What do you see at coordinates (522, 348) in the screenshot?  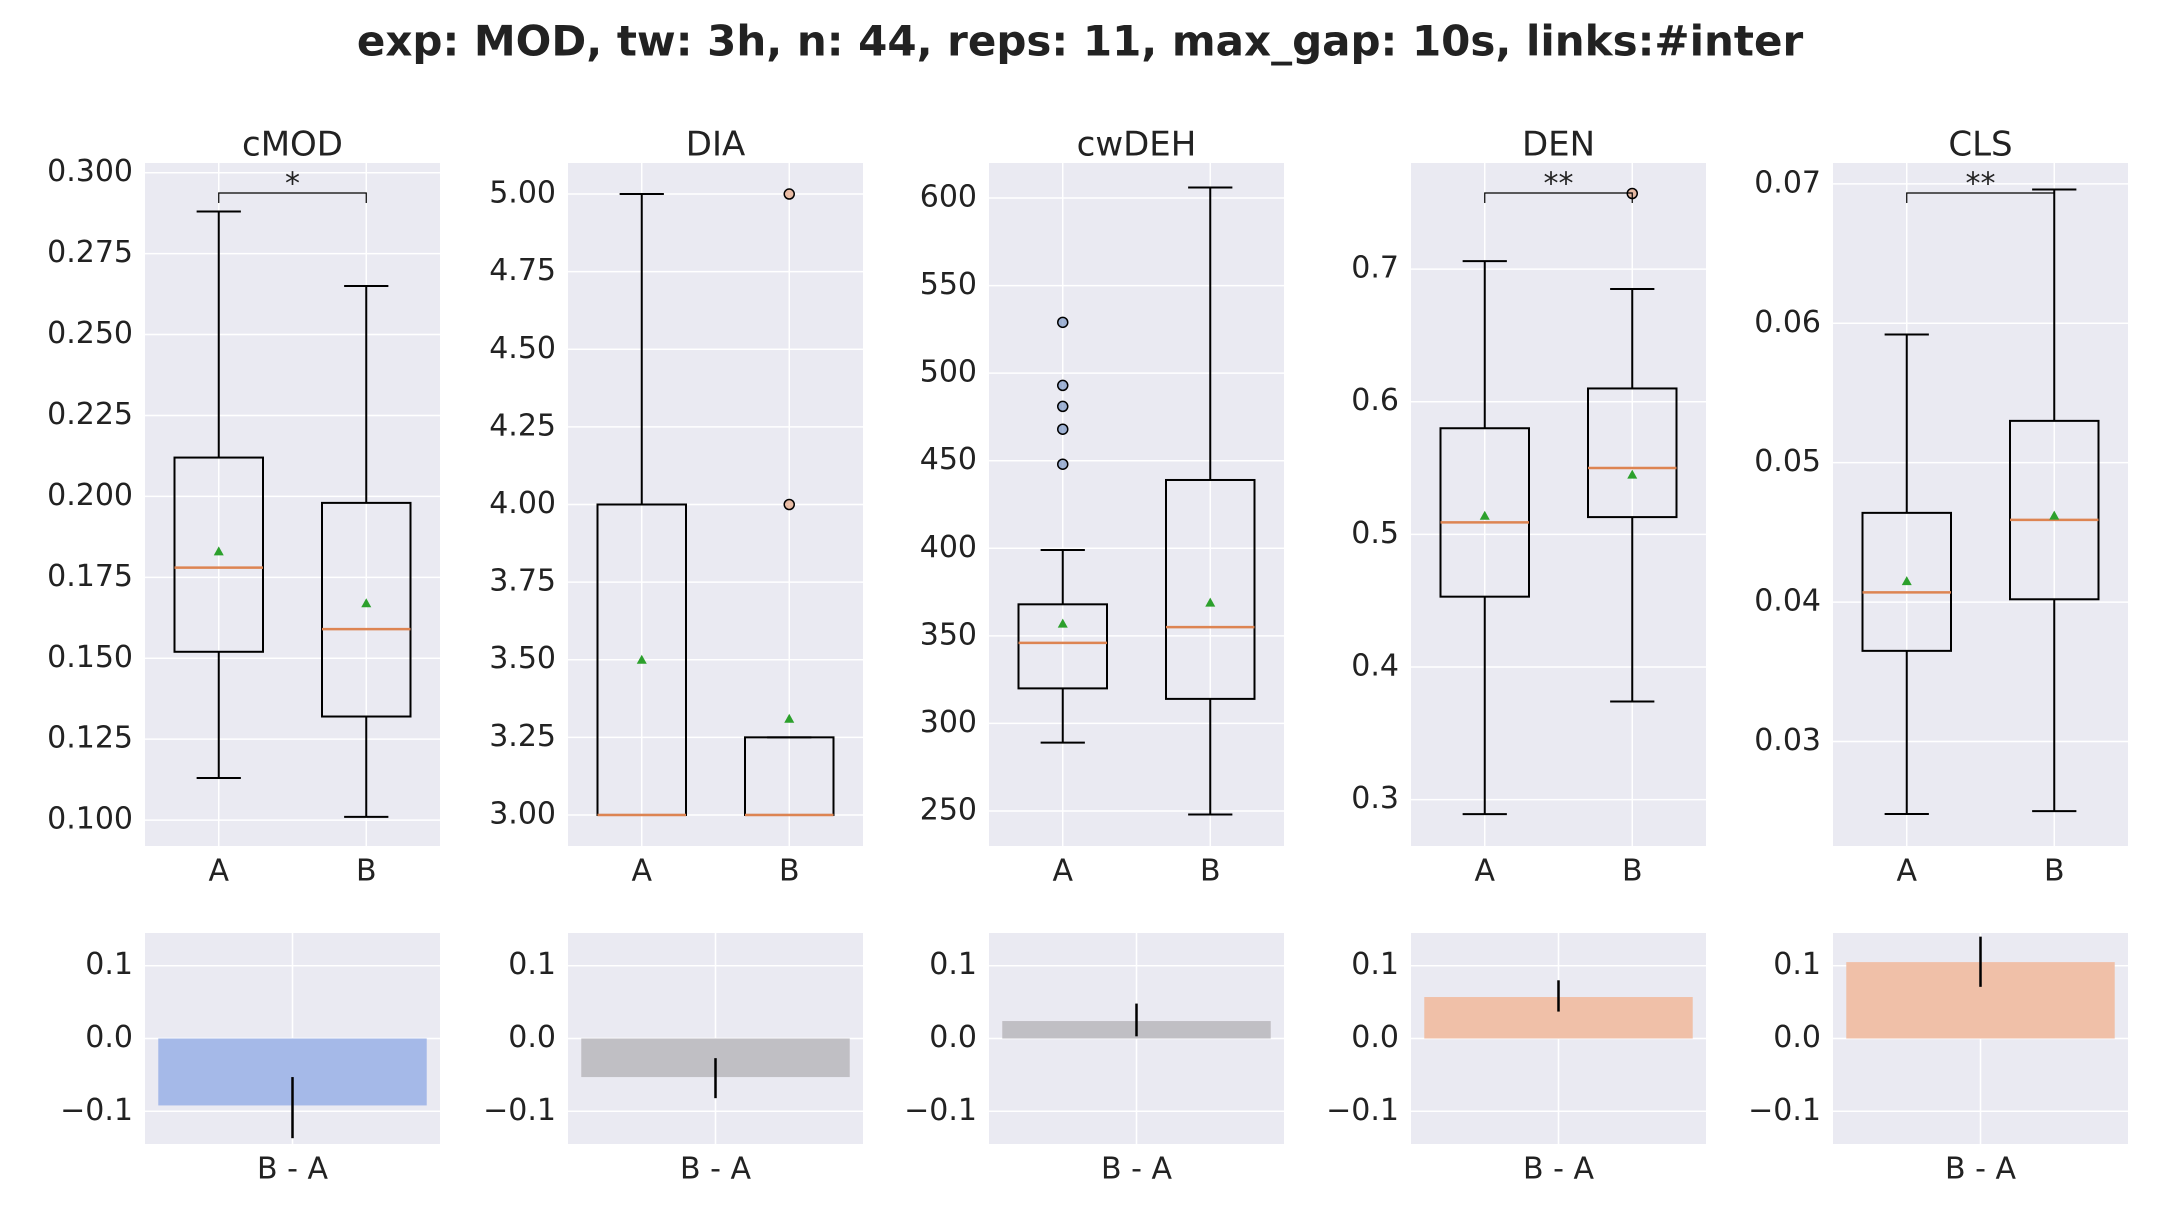 I see `y-tick-label: 4.50` at bounding box center [522, 348].